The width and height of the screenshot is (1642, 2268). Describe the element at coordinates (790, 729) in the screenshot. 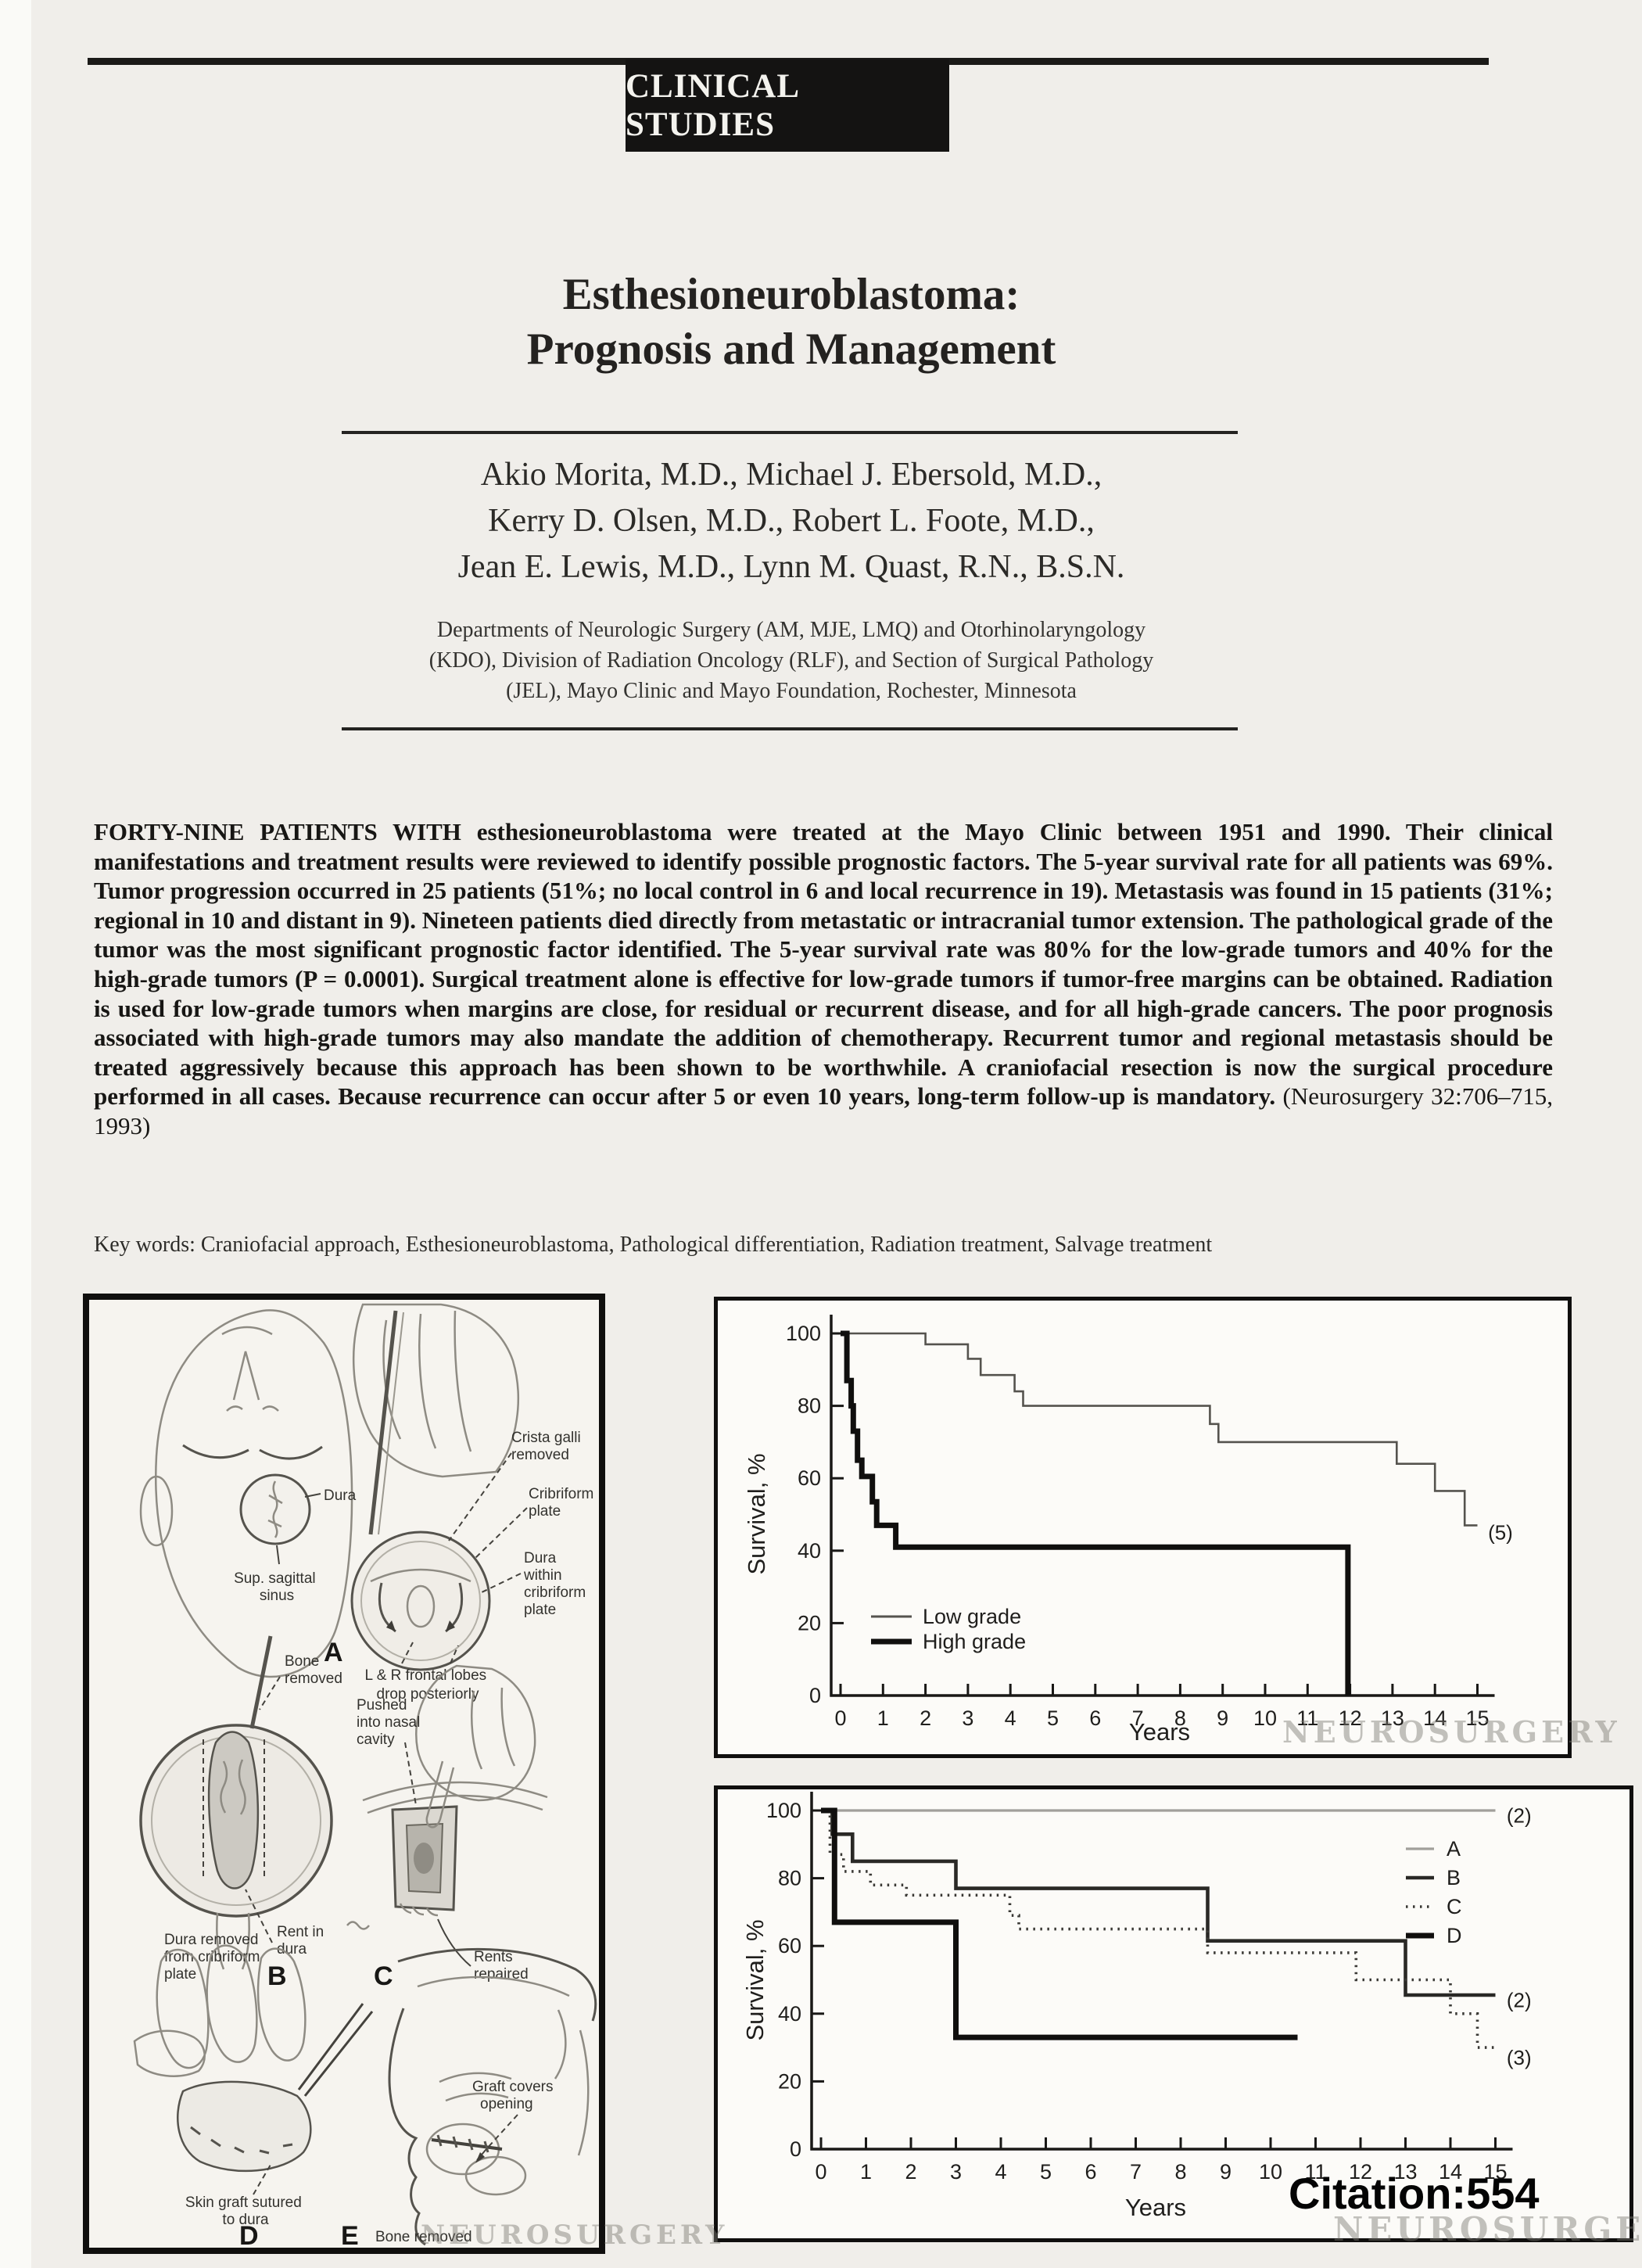

I see `divider-below-affiliations` at that location.